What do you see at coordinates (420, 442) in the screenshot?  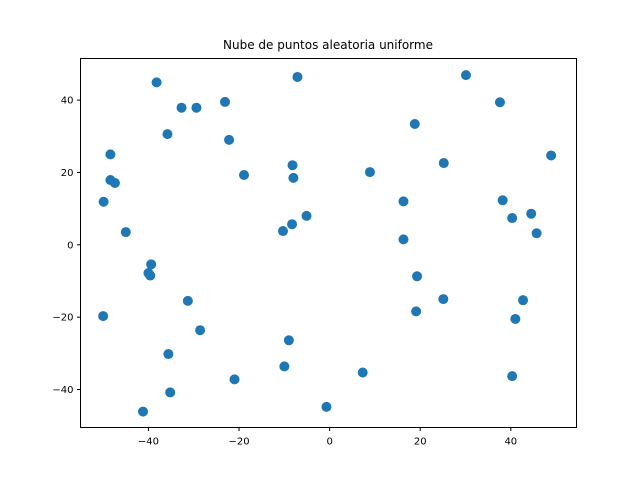 I see `x-tick-label: 20` at bounding box center [420, 442].